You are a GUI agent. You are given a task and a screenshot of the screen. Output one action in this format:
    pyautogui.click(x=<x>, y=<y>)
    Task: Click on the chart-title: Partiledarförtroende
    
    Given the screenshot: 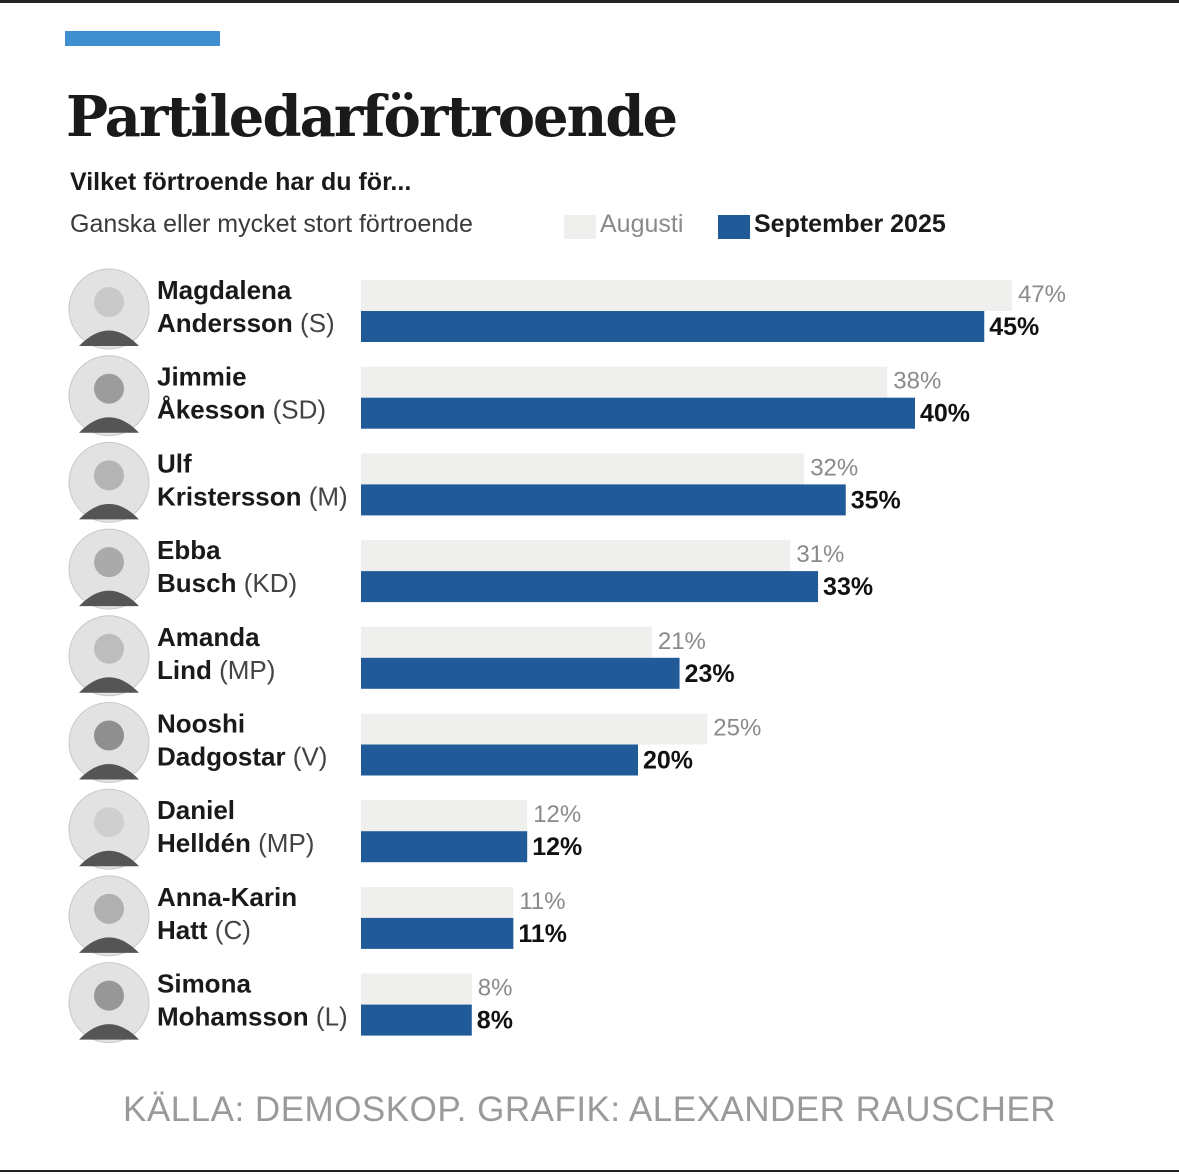 What is the action you would take?
    pyautogui.click(x=372, y=117)
    